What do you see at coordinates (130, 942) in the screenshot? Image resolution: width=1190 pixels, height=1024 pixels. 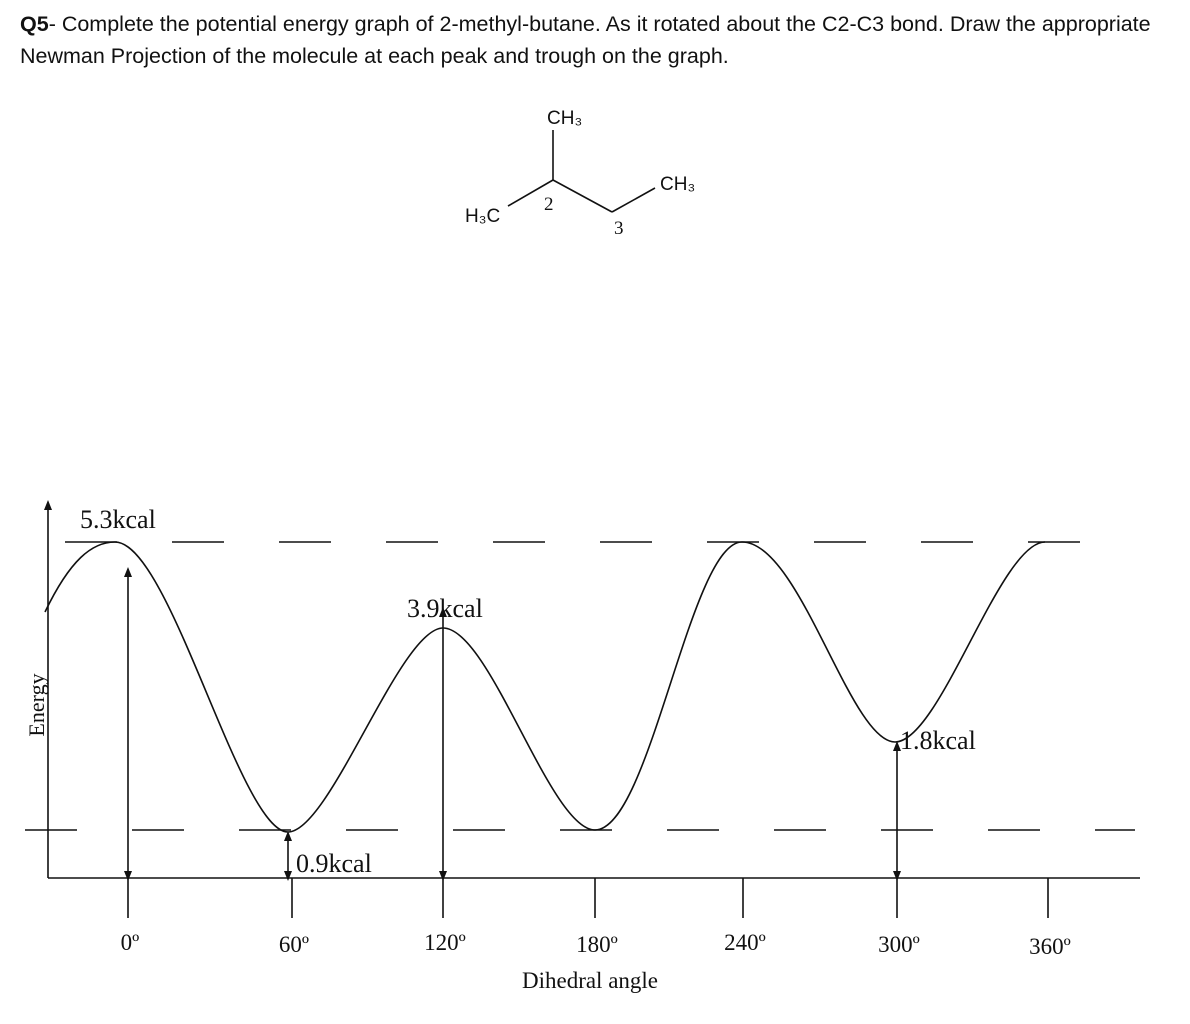 I see `x-label: 0º` at bounding box center [130, 942].